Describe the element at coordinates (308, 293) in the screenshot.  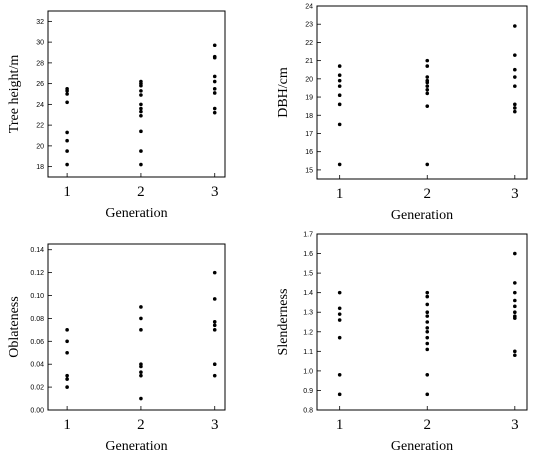
I see `y-tick-label: 1.4` at that location.